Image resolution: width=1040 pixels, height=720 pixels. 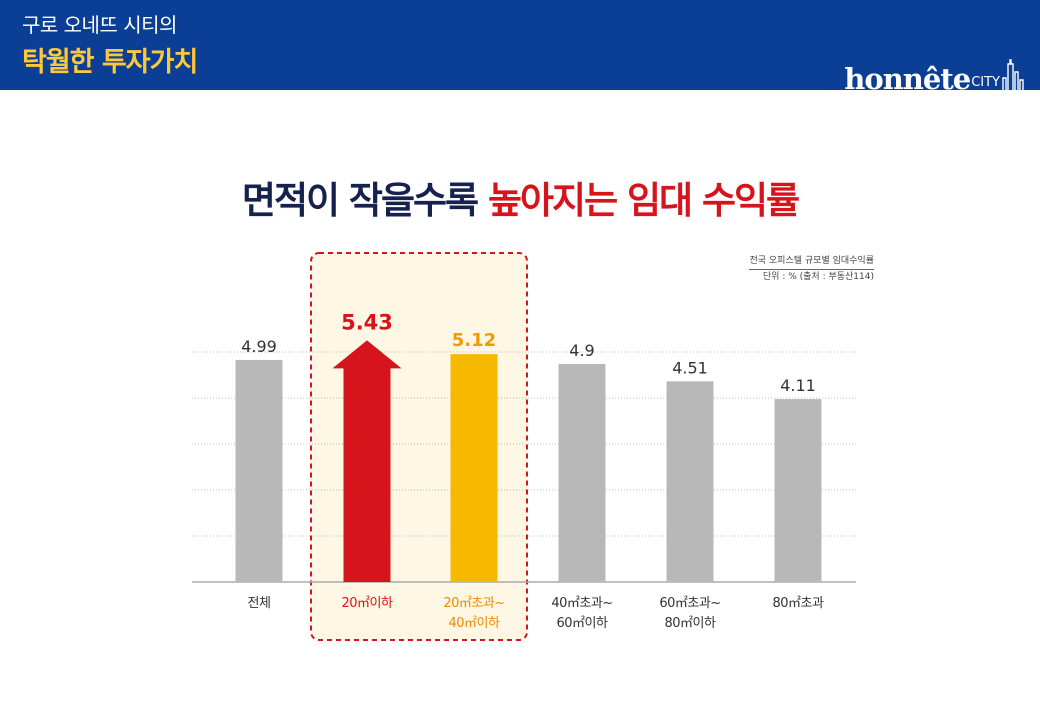 What do you see at coordinates (818, 277) in the screenshot?
I see `source-unit: 단위 : % (출처 : 부동산114)` at bounding box center [818, 277].